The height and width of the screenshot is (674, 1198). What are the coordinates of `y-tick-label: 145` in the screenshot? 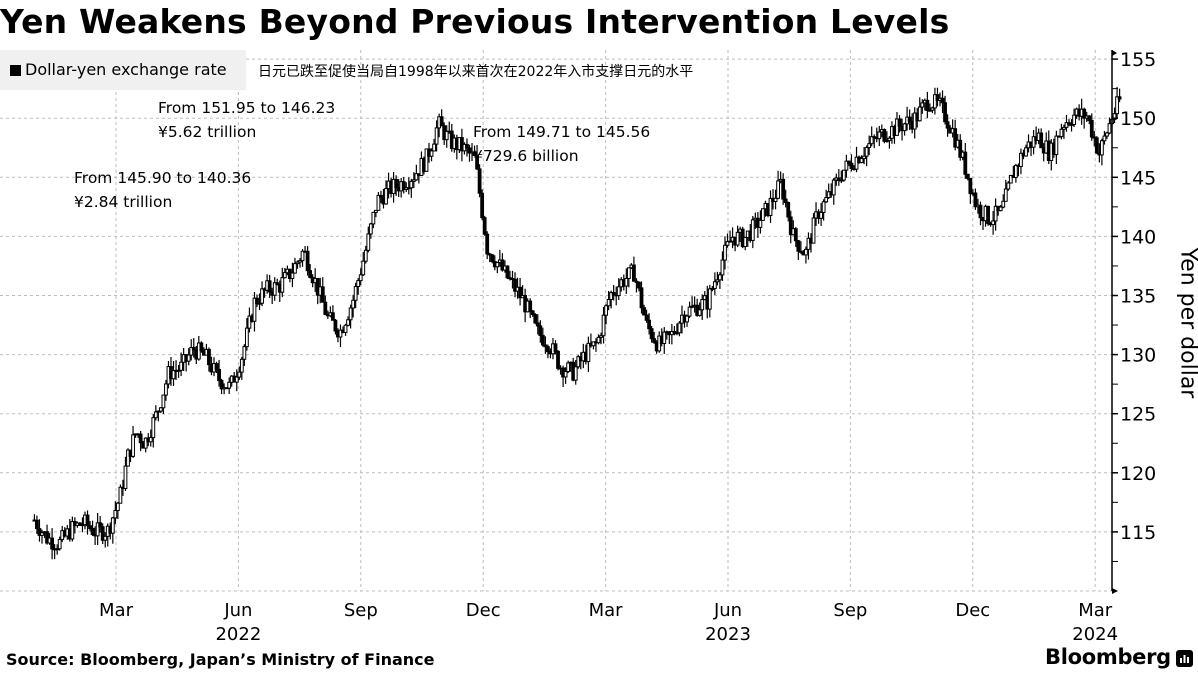 It's located at (1138, 178).